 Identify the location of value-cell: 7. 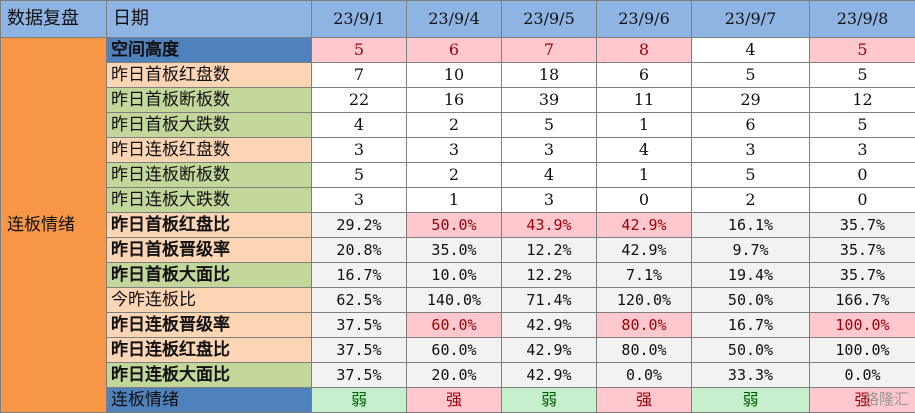
(359, 75).